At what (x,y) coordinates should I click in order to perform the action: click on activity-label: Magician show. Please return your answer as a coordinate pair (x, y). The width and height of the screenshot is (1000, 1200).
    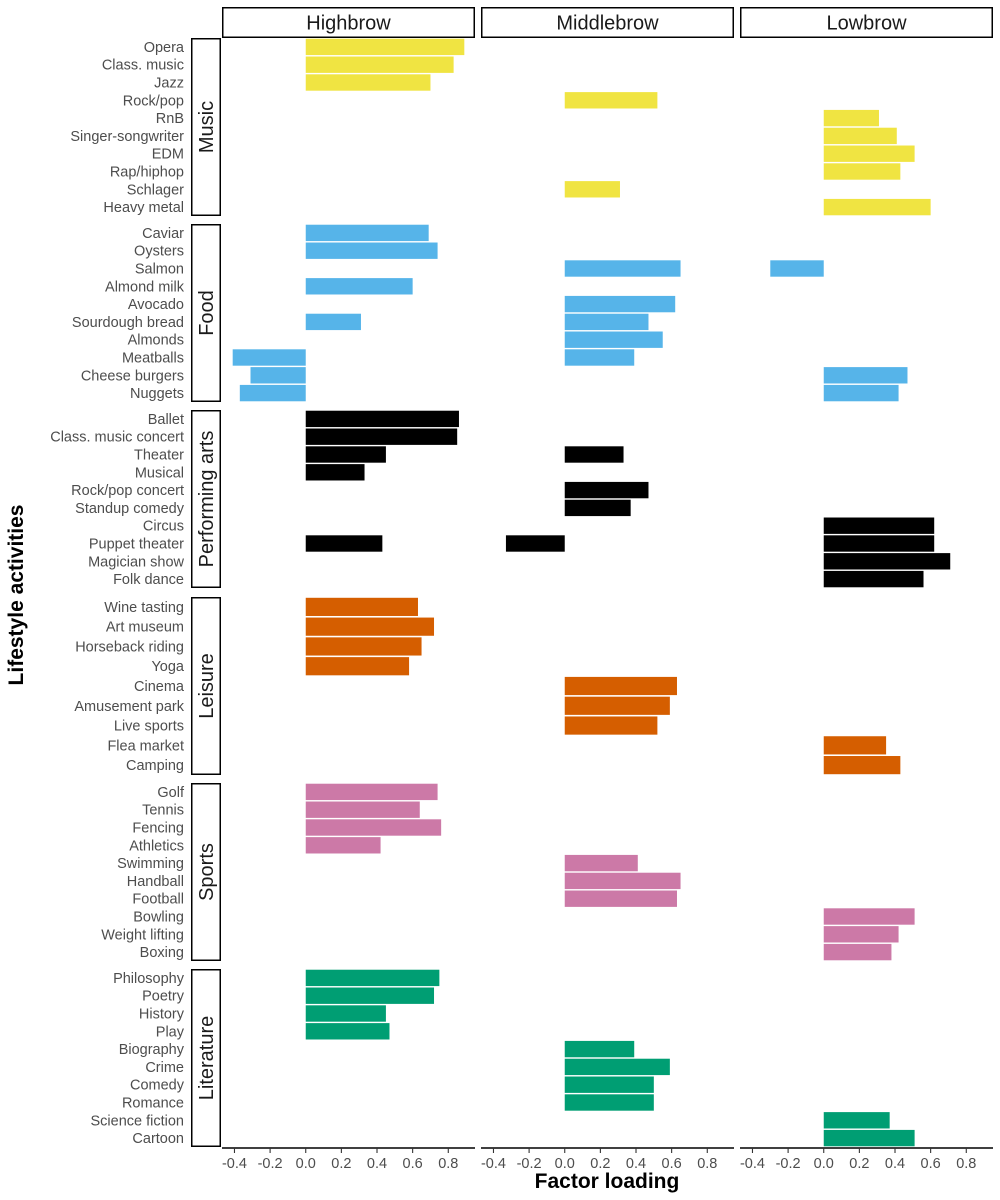
    Looking at the image, I should click on (136, 562).